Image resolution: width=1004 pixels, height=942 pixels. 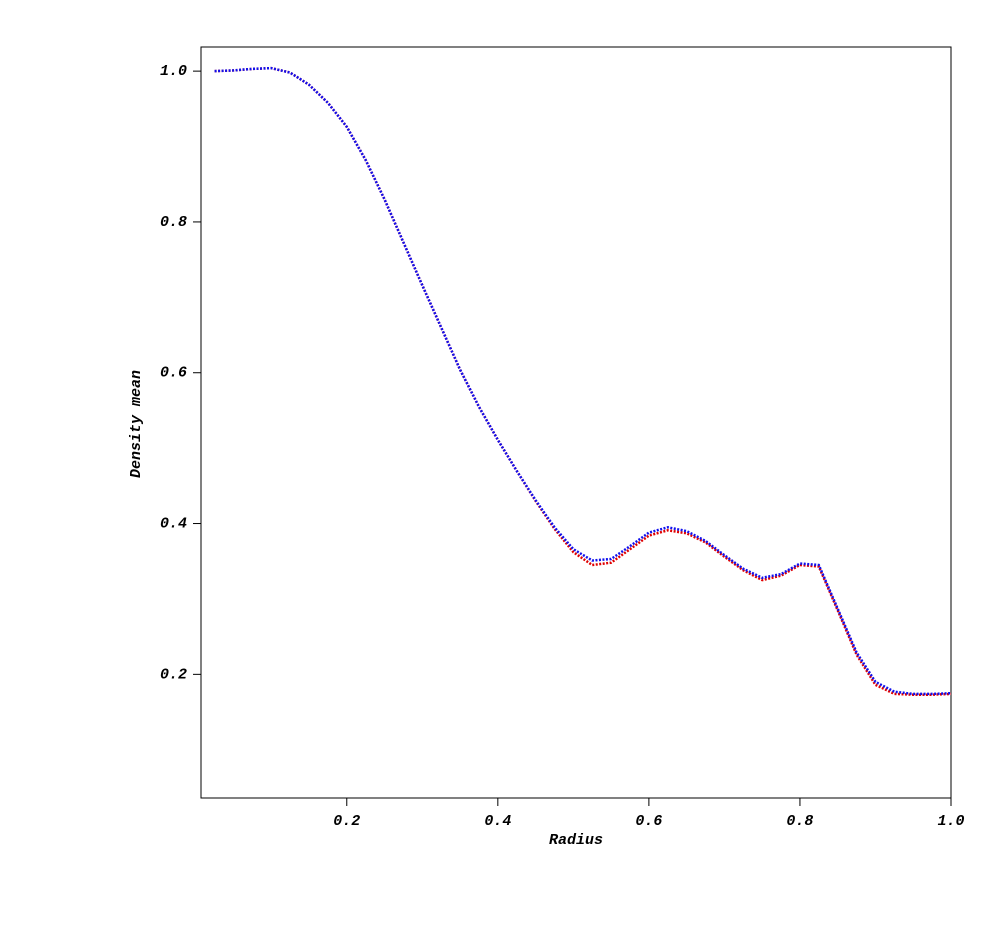 I want to click on y-axis-label: Density mean, so click(x=136, y=424).